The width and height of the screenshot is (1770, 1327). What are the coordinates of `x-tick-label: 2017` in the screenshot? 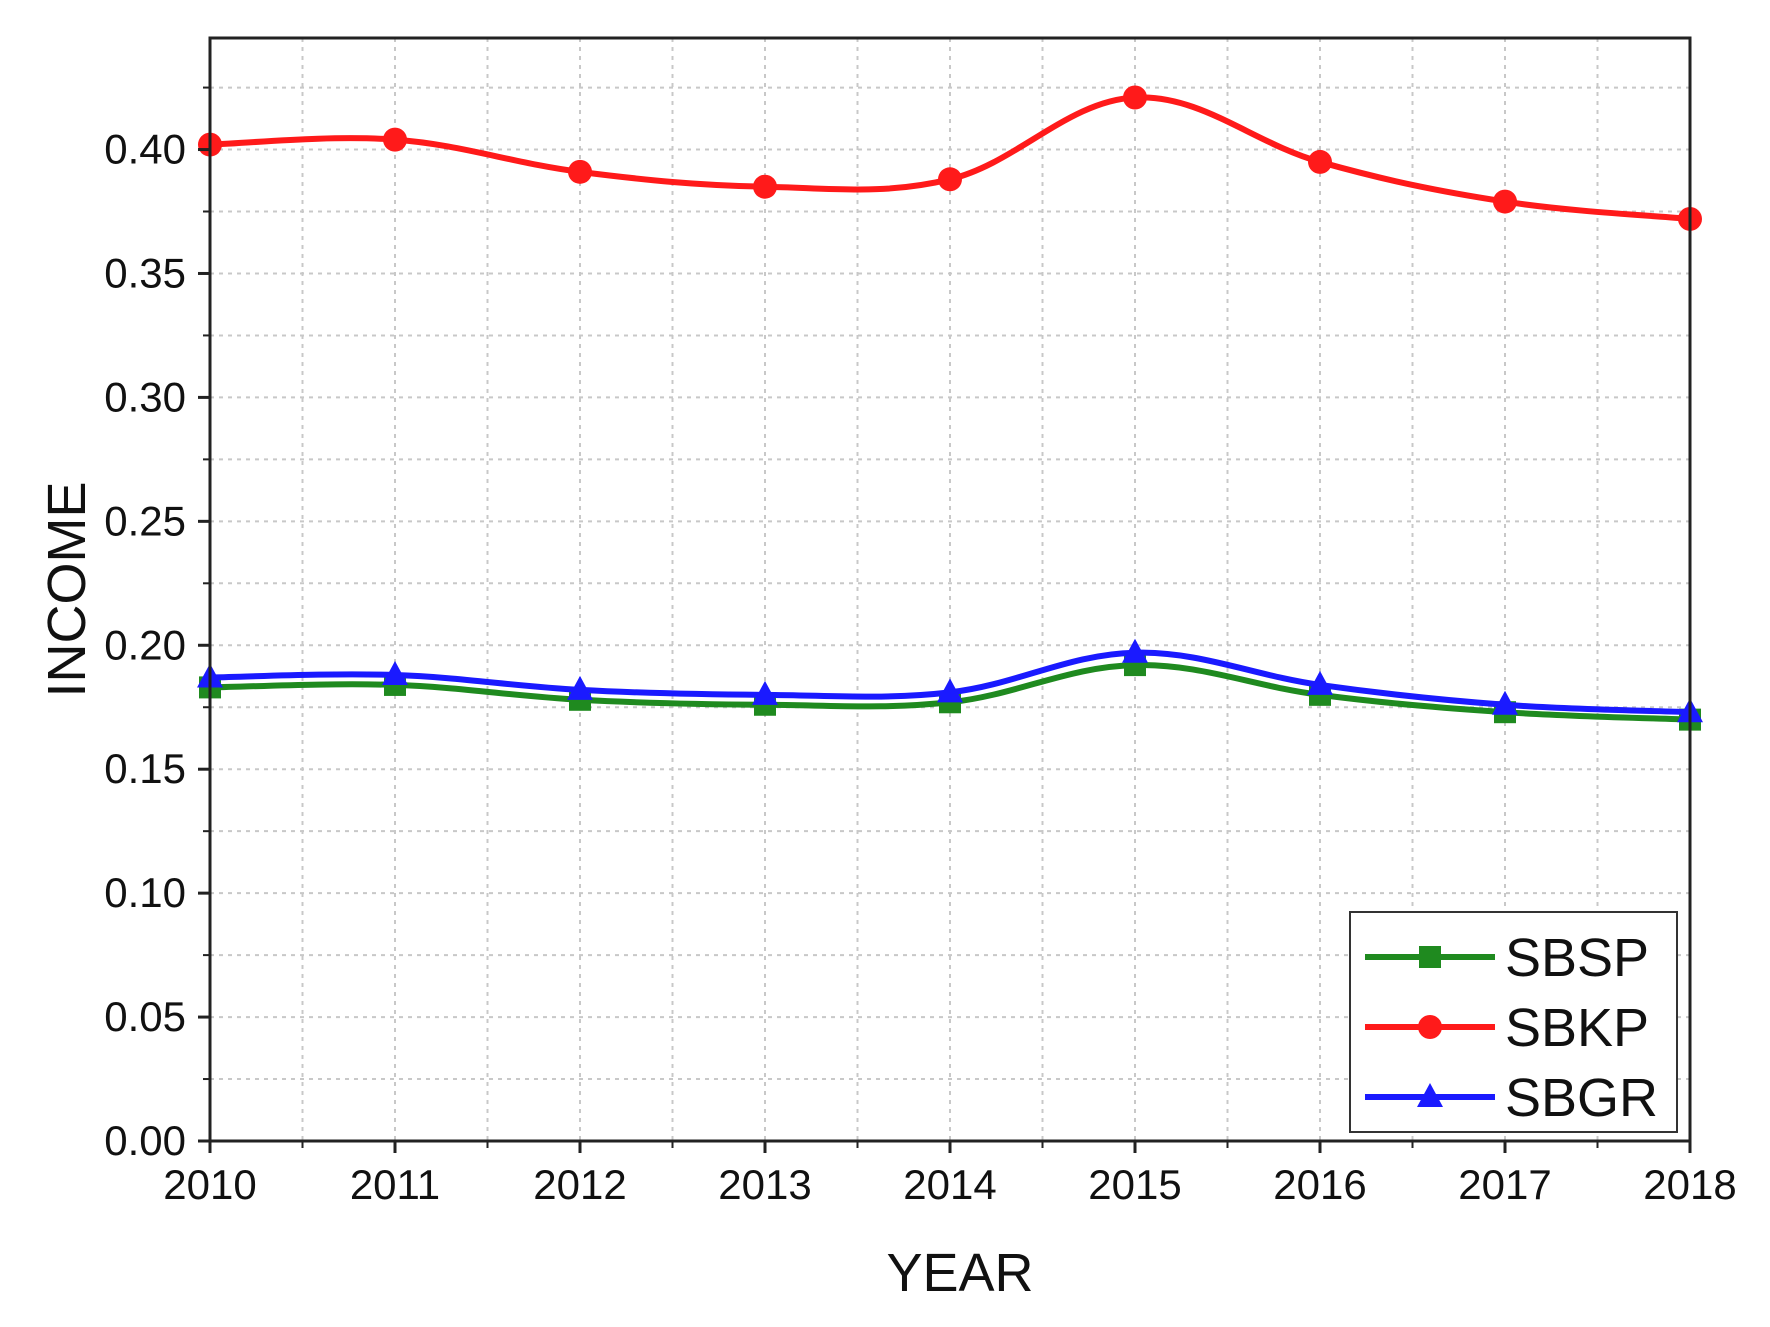 It's located at (1504, 1184).